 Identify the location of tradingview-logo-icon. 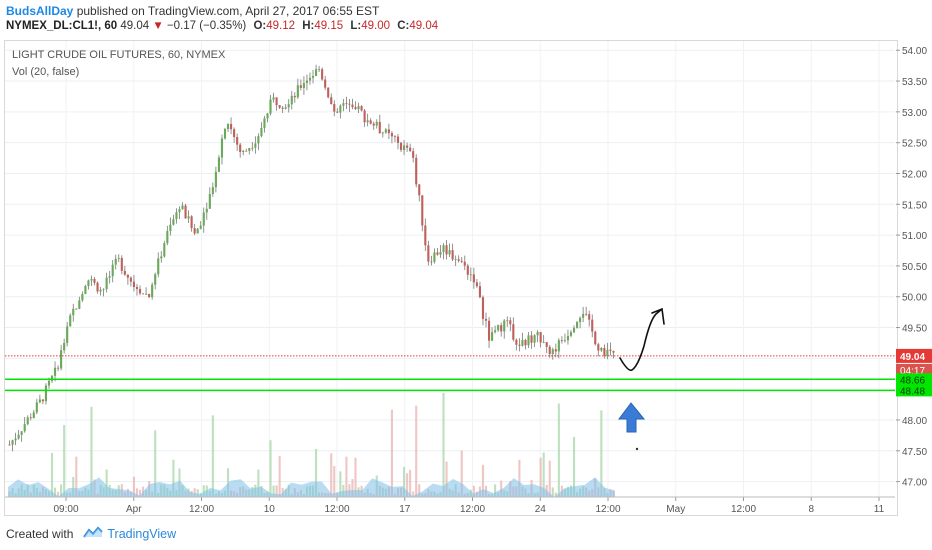
(93, 533).